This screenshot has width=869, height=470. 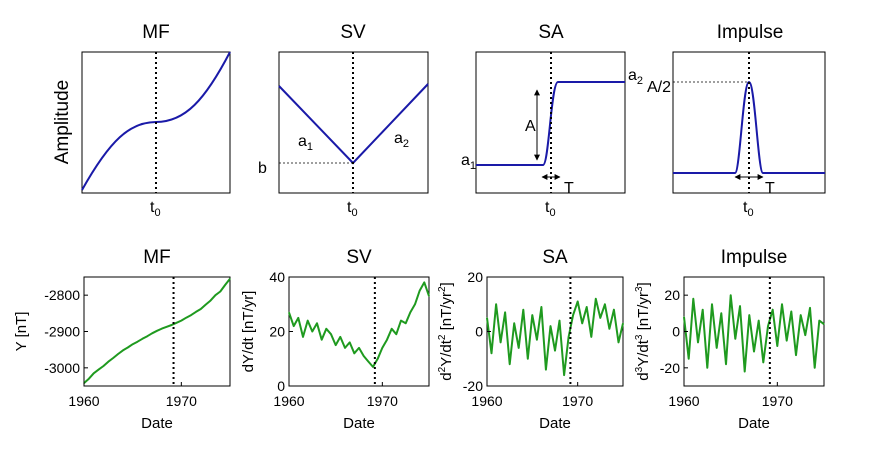 I want to click on chart-title: SA, so click(x=555, y=257).